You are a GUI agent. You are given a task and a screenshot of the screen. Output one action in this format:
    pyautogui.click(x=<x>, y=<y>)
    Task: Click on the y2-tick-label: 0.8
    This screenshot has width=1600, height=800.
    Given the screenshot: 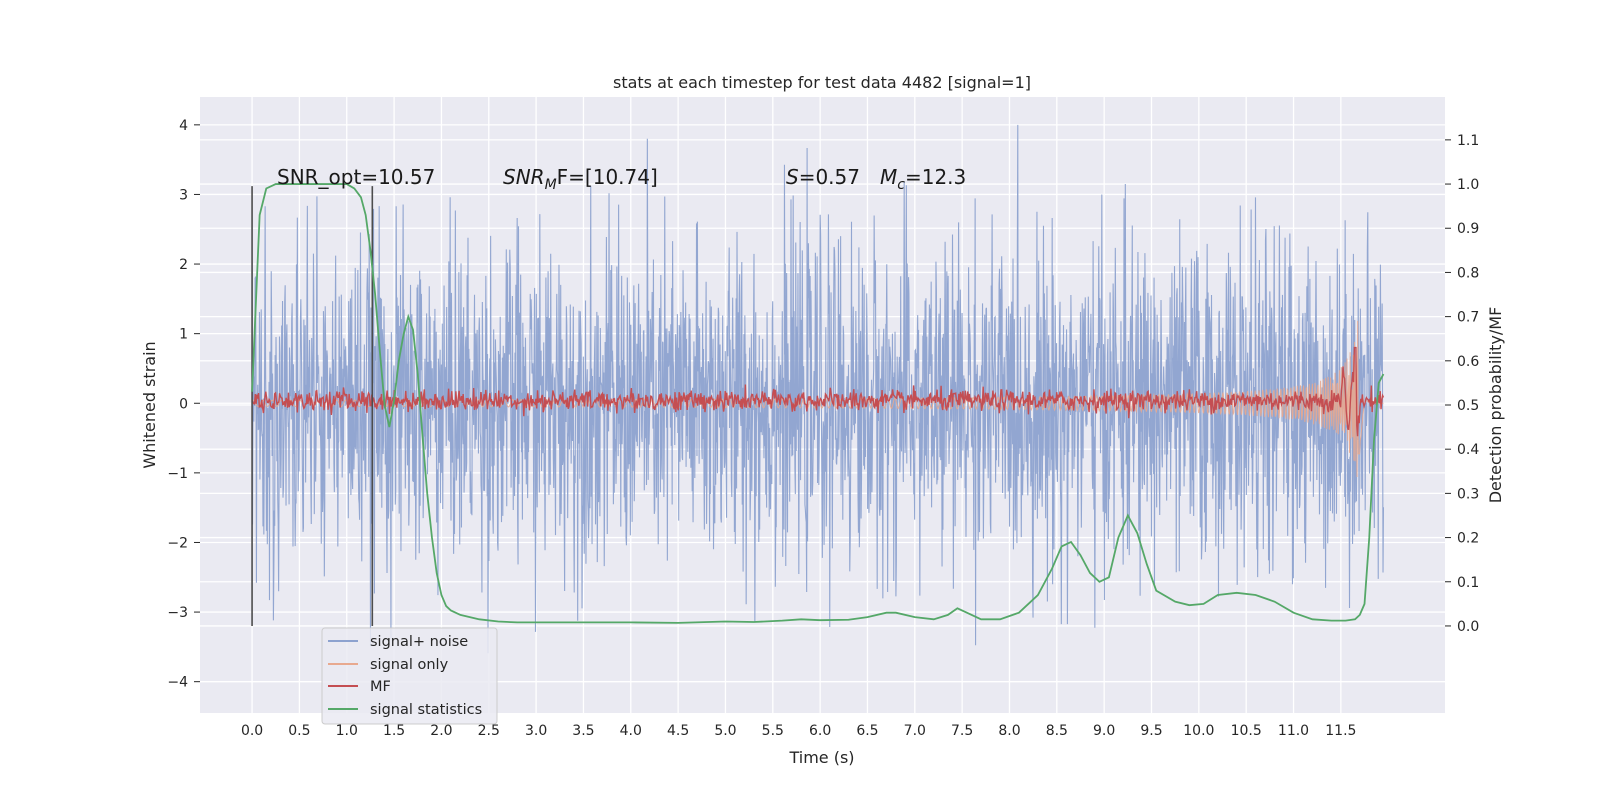 What is the action you would take?
    pyautogui.click(x=1468, y=273)
    